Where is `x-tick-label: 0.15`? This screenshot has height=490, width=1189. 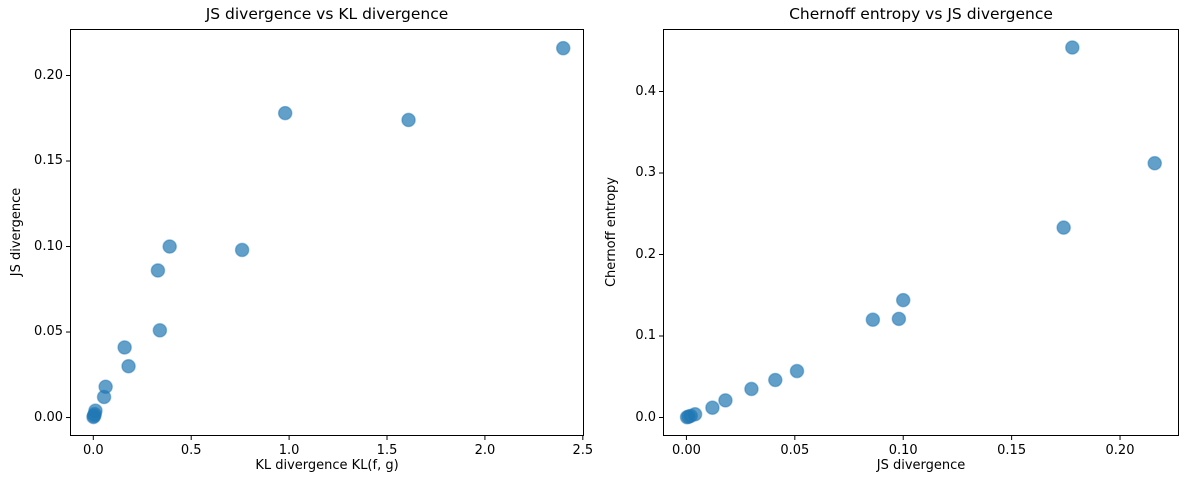 x-tick-label: 0.15 is located at coordinates (1012, 450).